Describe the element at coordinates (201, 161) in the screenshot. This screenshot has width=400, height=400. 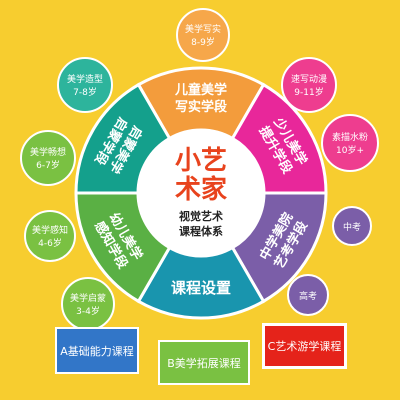
I see `center-title-line1: 小艺` at that location.